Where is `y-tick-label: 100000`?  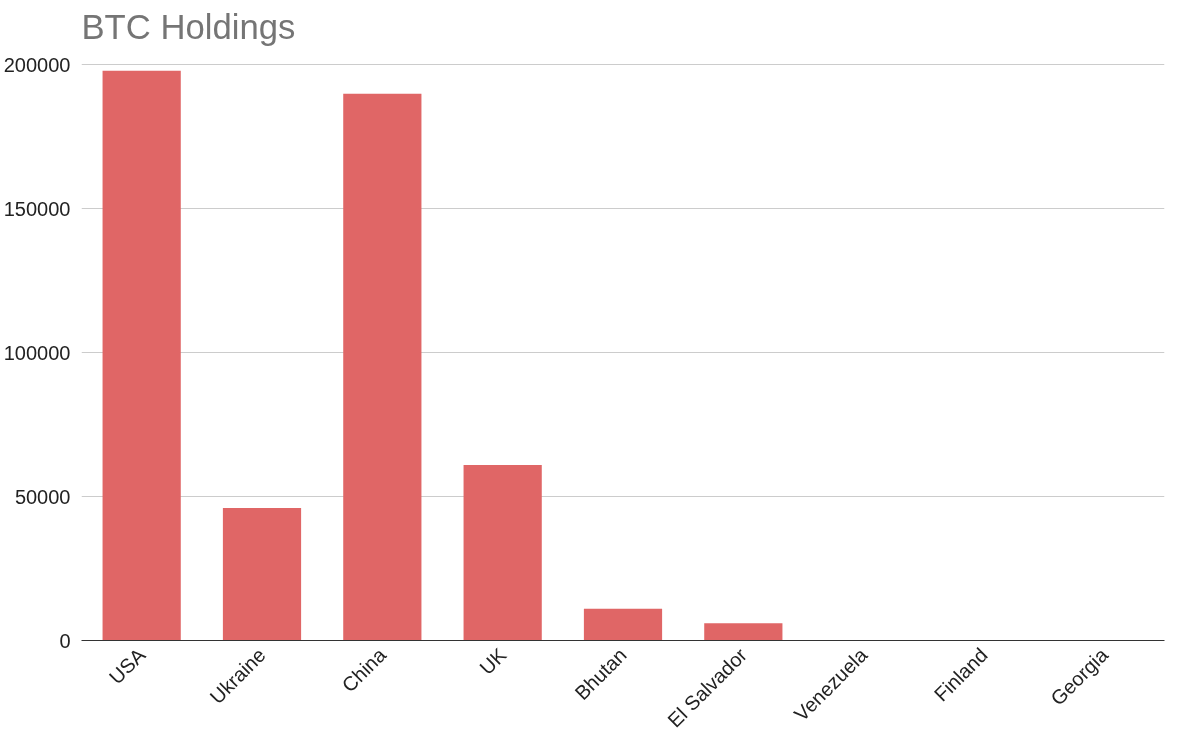
y-tick-label: 100000 is located at coordinates (37, 352).